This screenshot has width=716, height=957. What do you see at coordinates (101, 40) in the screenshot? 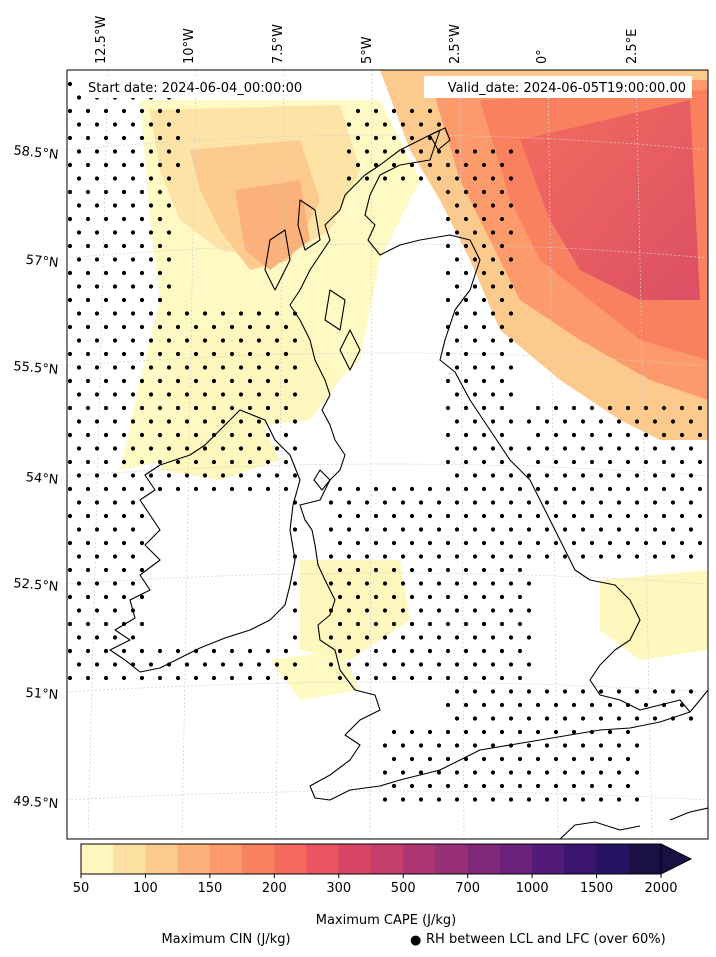
I see `lon-label: 12.5°W` at bounding box center [101, 40].